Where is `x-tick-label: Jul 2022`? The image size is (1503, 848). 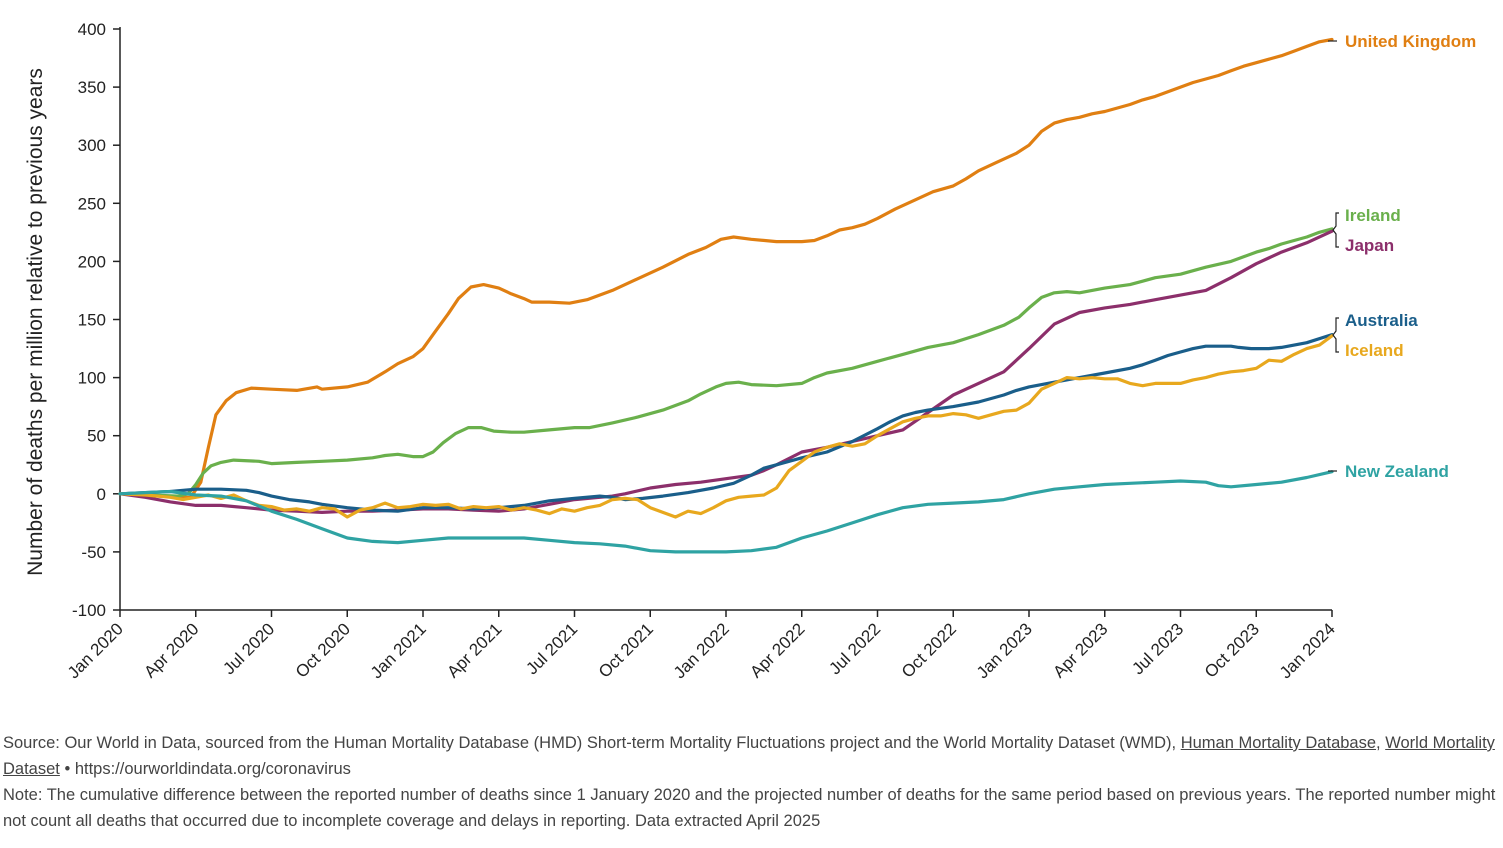
x-tick-label: Jul 2022 is located at coordinates (854, 648).